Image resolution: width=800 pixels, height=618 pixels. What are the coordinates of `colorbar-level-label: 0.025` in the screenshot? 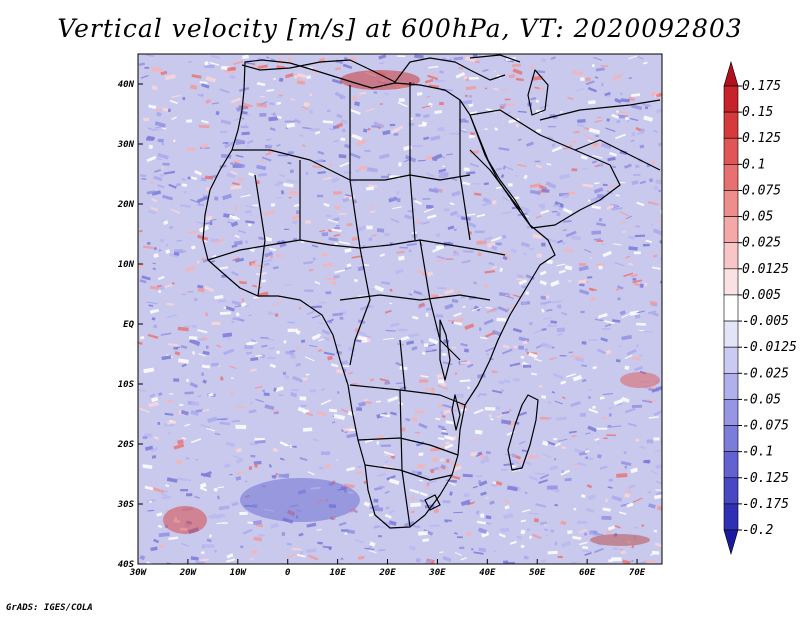 It's located at (761, 243).